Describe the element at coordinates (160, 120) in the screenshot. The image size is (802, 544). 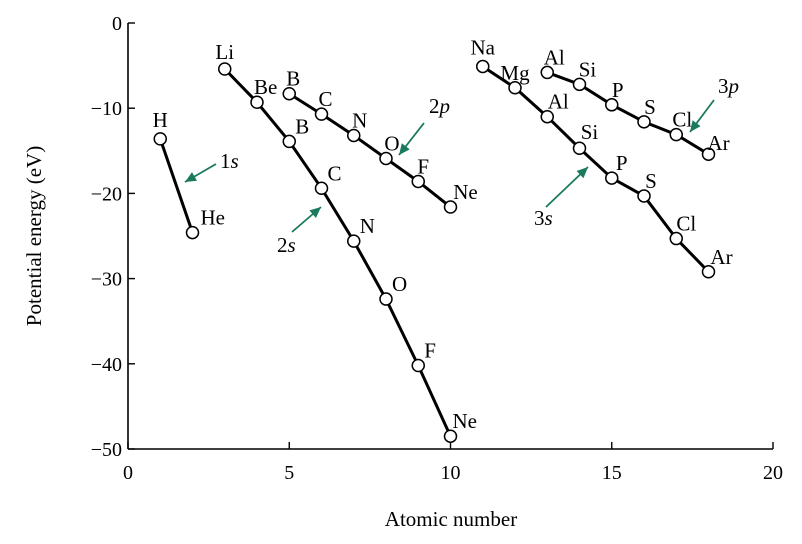
I see `point-label: H` at that location.